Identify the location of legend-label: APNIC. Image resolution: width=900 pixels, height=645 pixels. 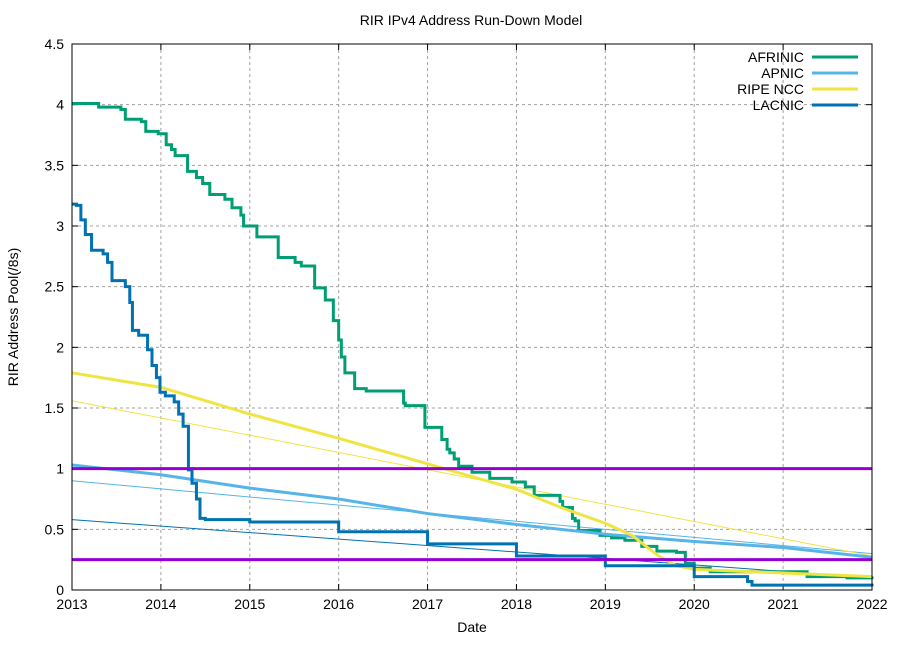
(782, 73).